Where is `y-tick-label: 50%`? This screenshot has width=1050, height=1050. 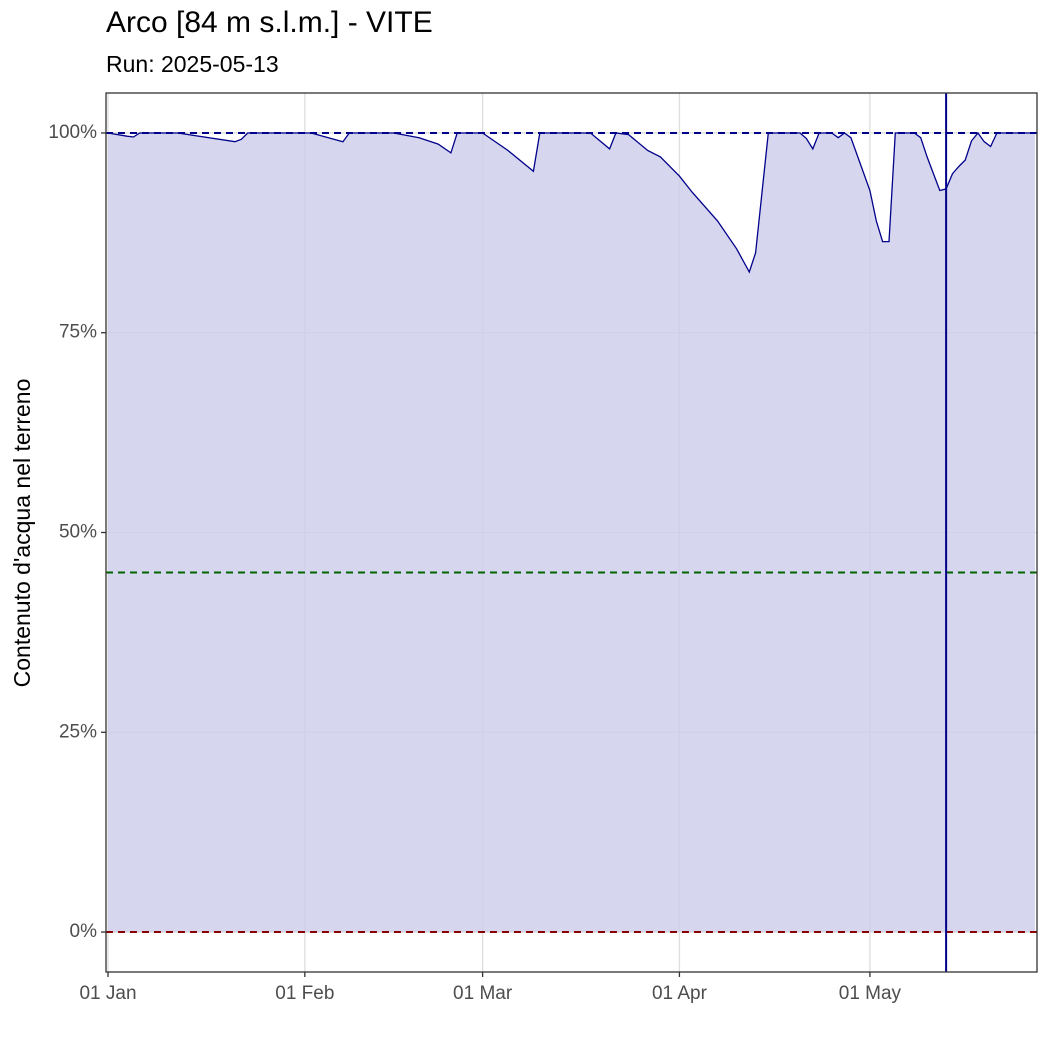
y-tick-label: 50% is located at coordinates (78, 532).